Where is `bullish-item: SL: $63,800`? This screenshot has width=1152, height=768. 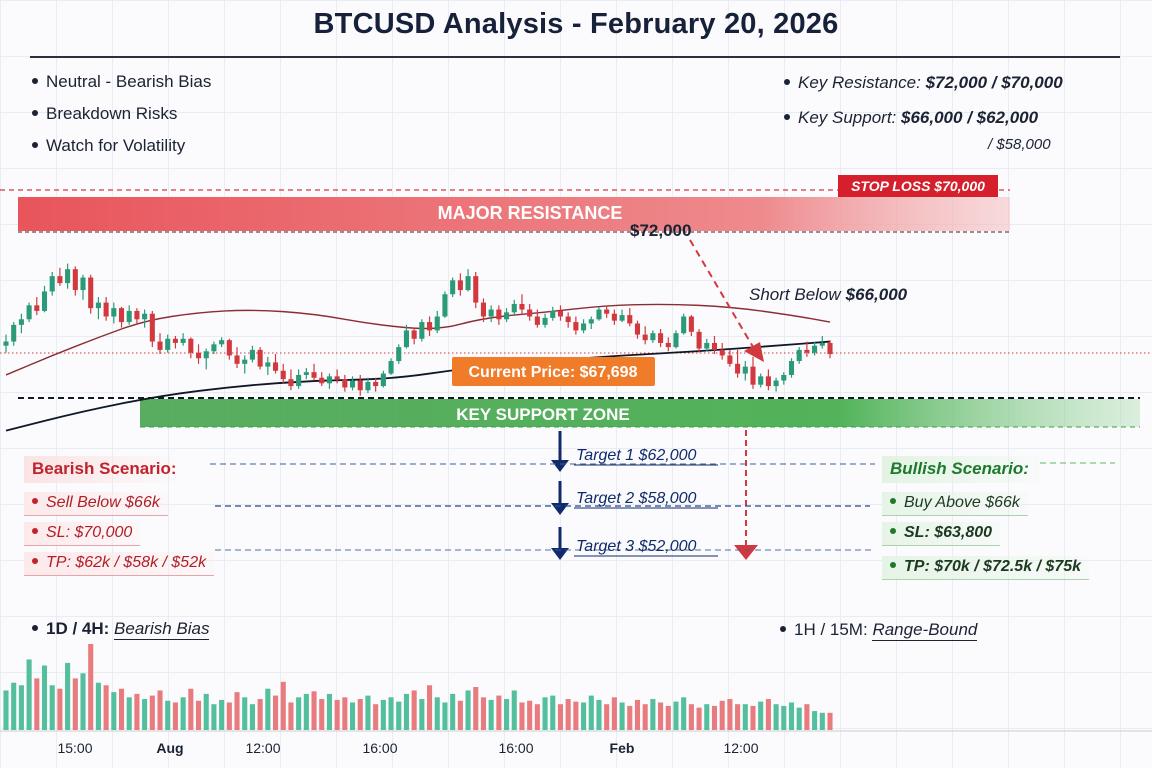
bullish-item: SL: $63,800 is located at coordinates (941, 534).